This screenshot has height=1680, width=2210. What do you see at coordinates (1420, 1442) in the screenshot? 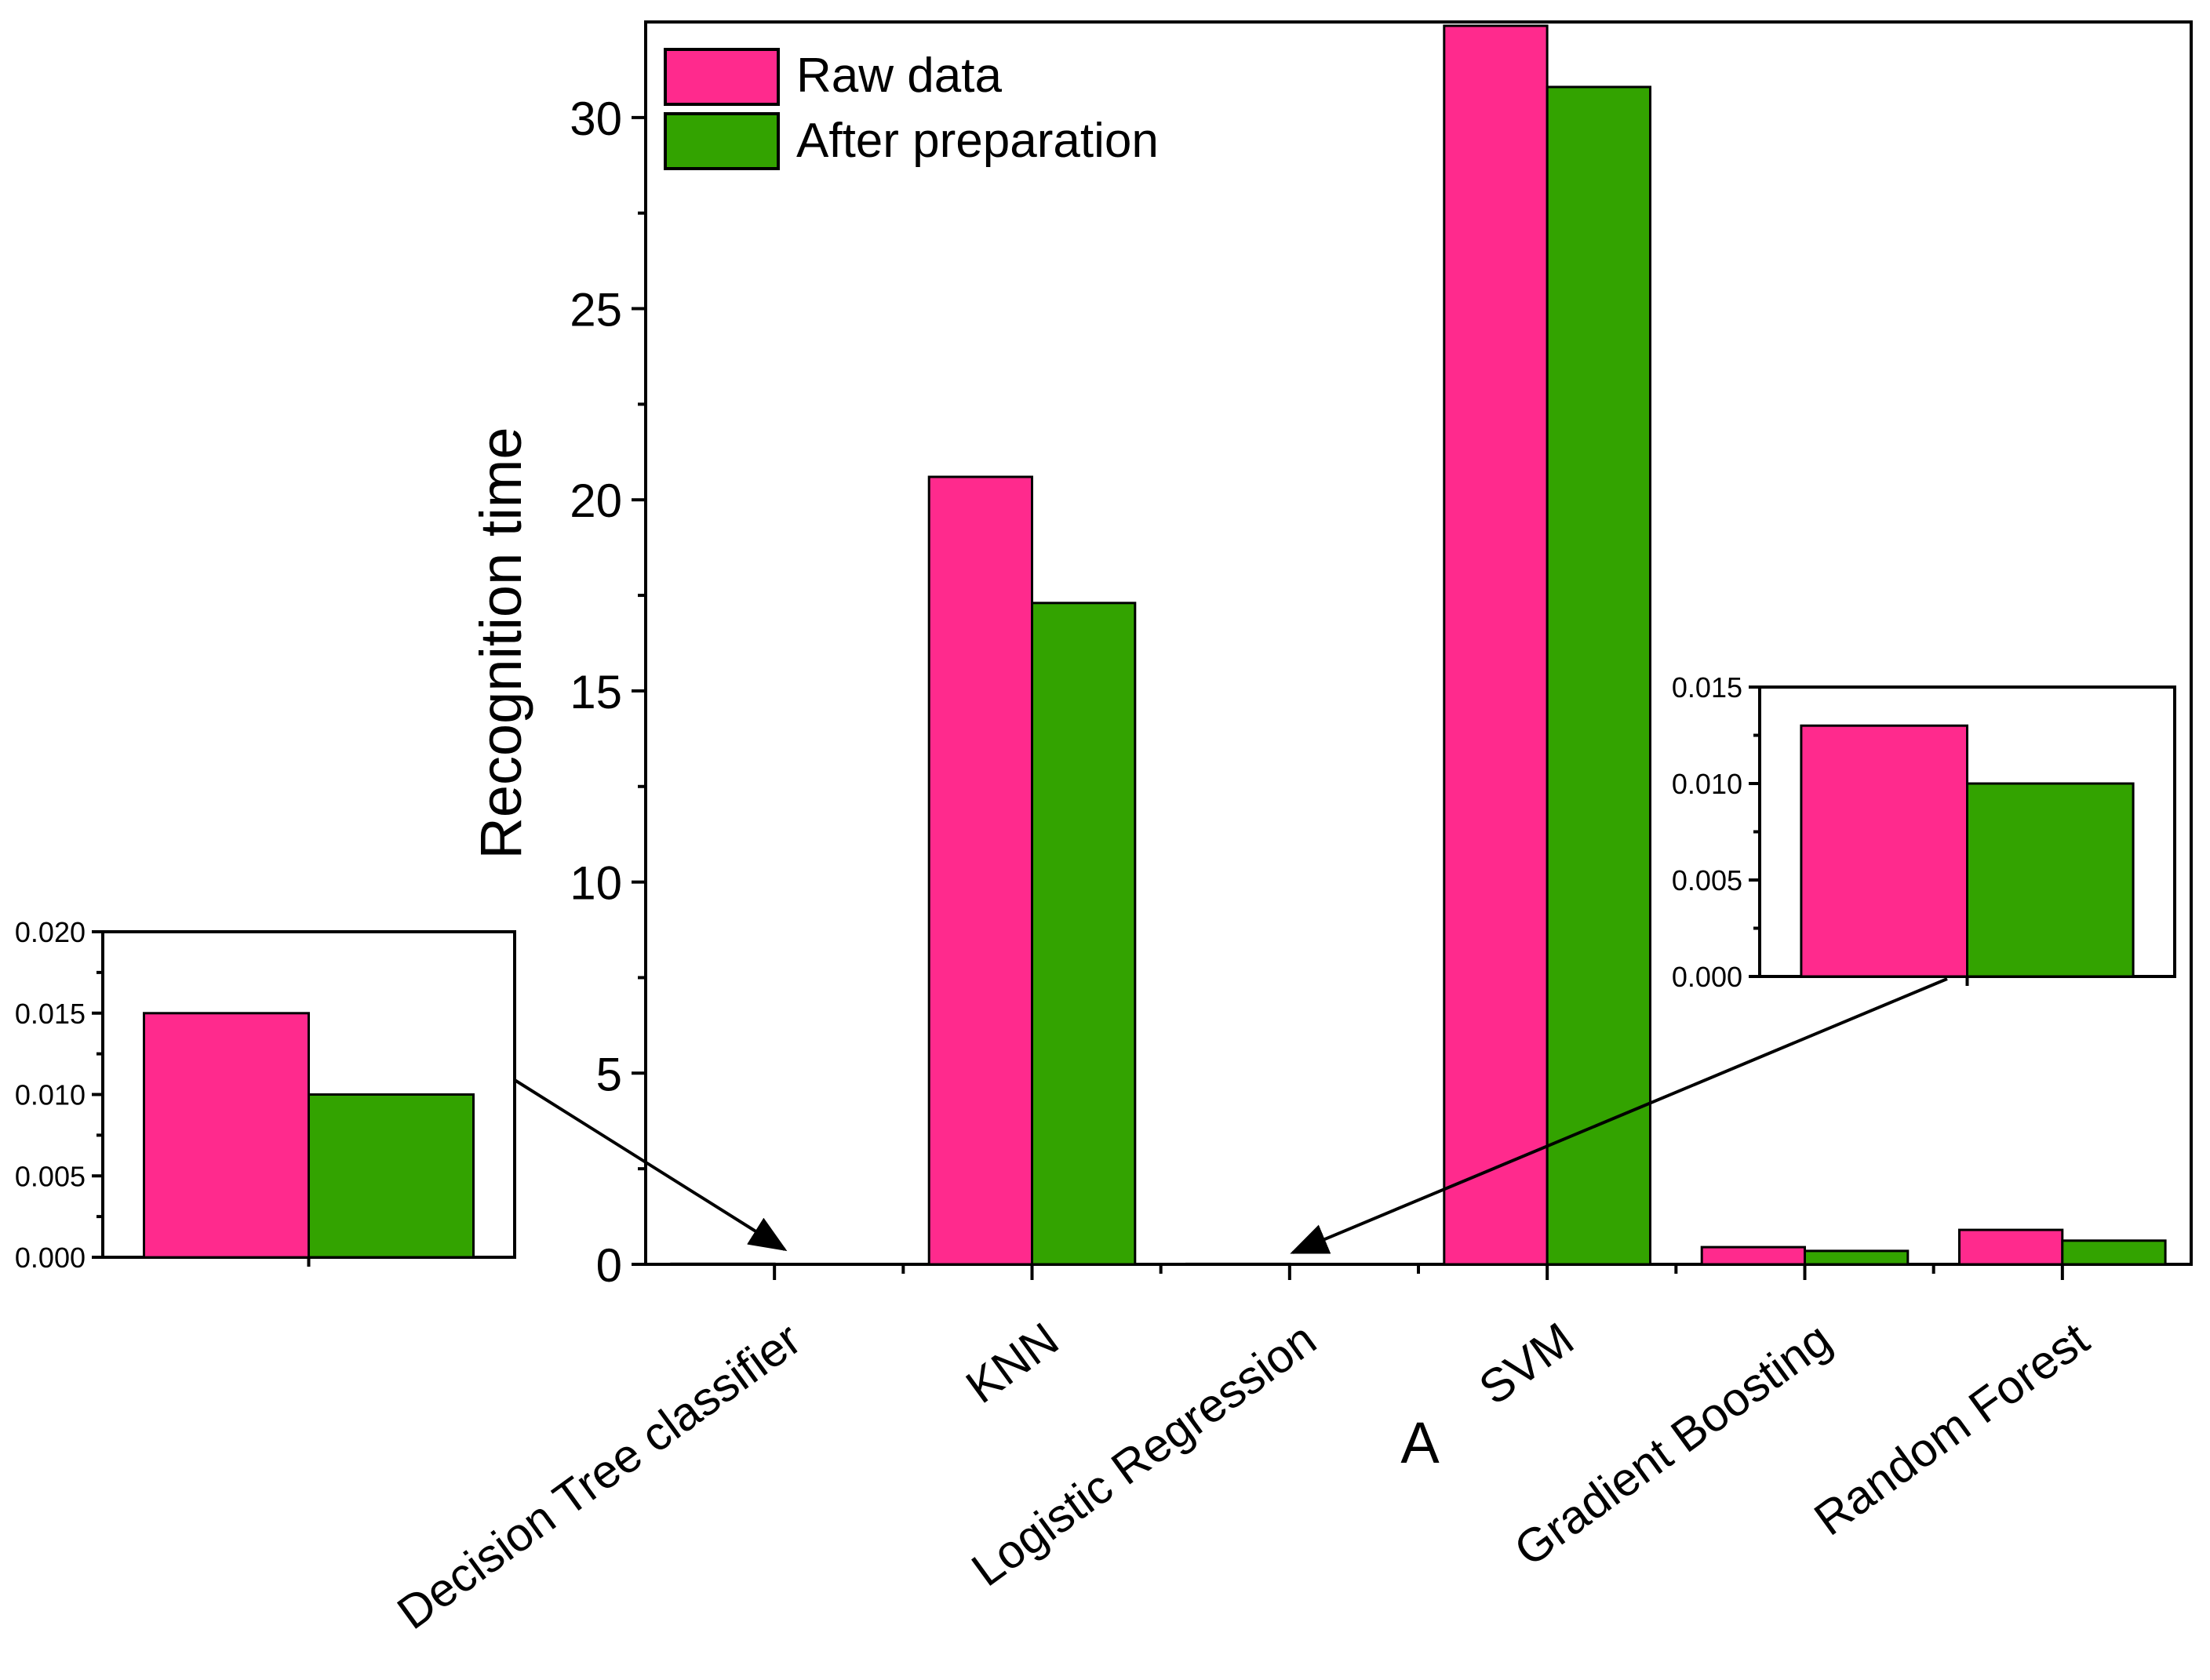
I see `panel-annotation: A` at bounding box center [1420, 1442].